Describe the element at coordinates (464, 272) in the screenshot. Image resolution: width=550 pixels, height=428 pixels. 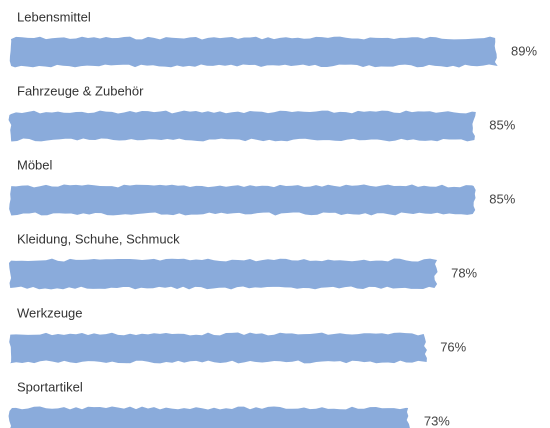
I see `value-label: 78%` at that location.